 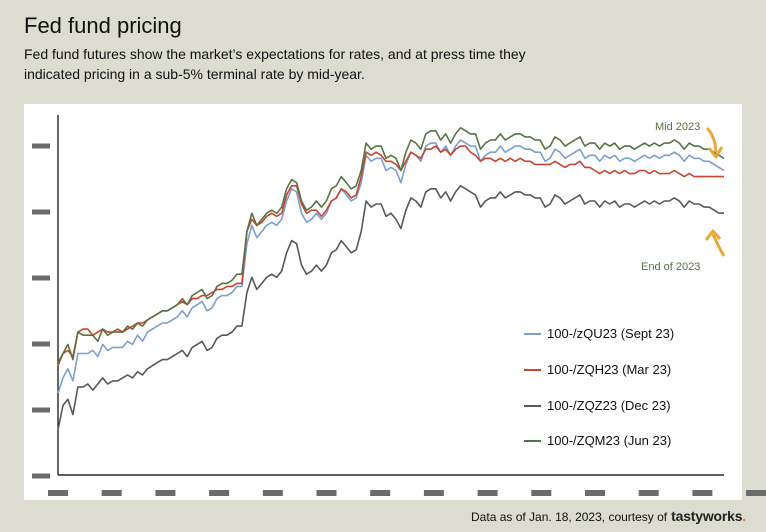 I want to click on arrow-head-mid-2023, so click(x=715, y=152).